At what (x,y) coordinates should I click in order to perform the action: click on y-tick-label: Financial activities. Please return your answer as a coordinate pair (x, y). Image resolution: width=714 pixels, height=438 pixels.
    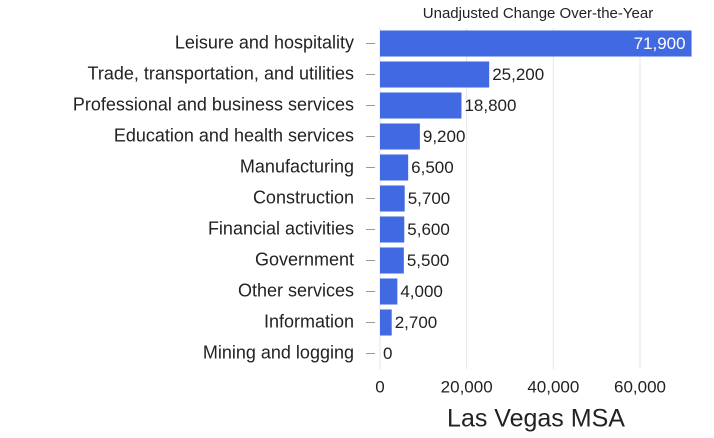
    Looking at the image, I should click on (281, 228).